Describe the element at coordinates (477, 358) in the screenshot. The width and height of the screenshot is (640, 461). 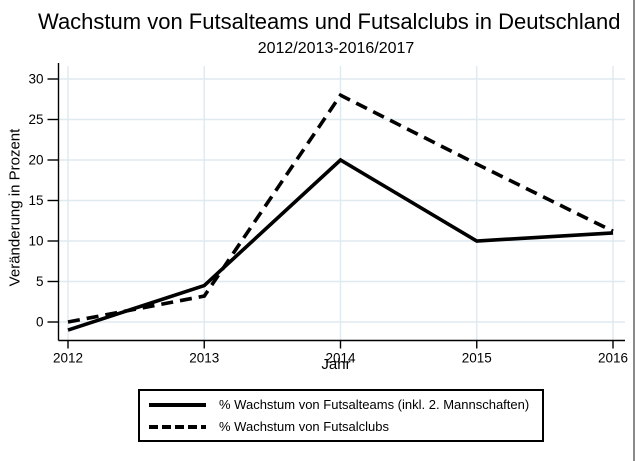
I see `x-tick-label: 2015` at that location.